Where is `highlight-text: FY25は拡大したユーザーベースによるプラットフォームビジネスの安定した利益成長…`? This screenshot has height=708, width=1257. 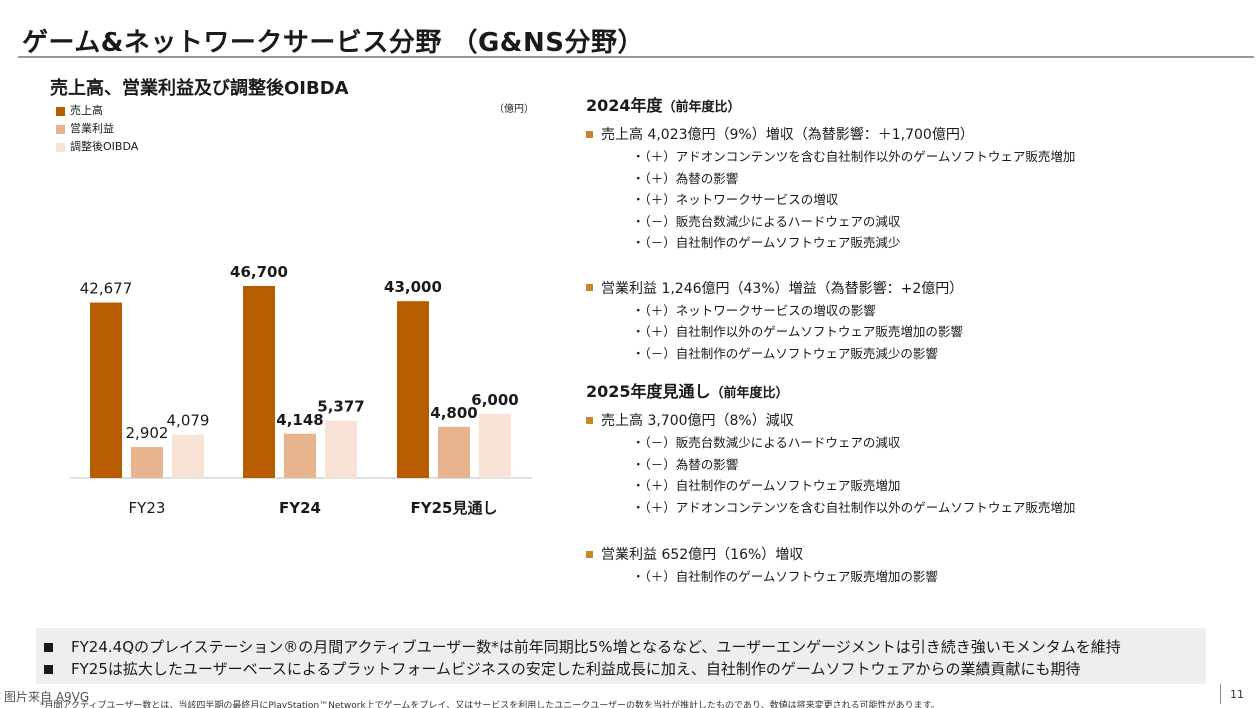
highlight-text: FY25は拡大したユーザーベースによるプラットフォームビジネスの安定した利益成長… is located at coordinates (576, 669).